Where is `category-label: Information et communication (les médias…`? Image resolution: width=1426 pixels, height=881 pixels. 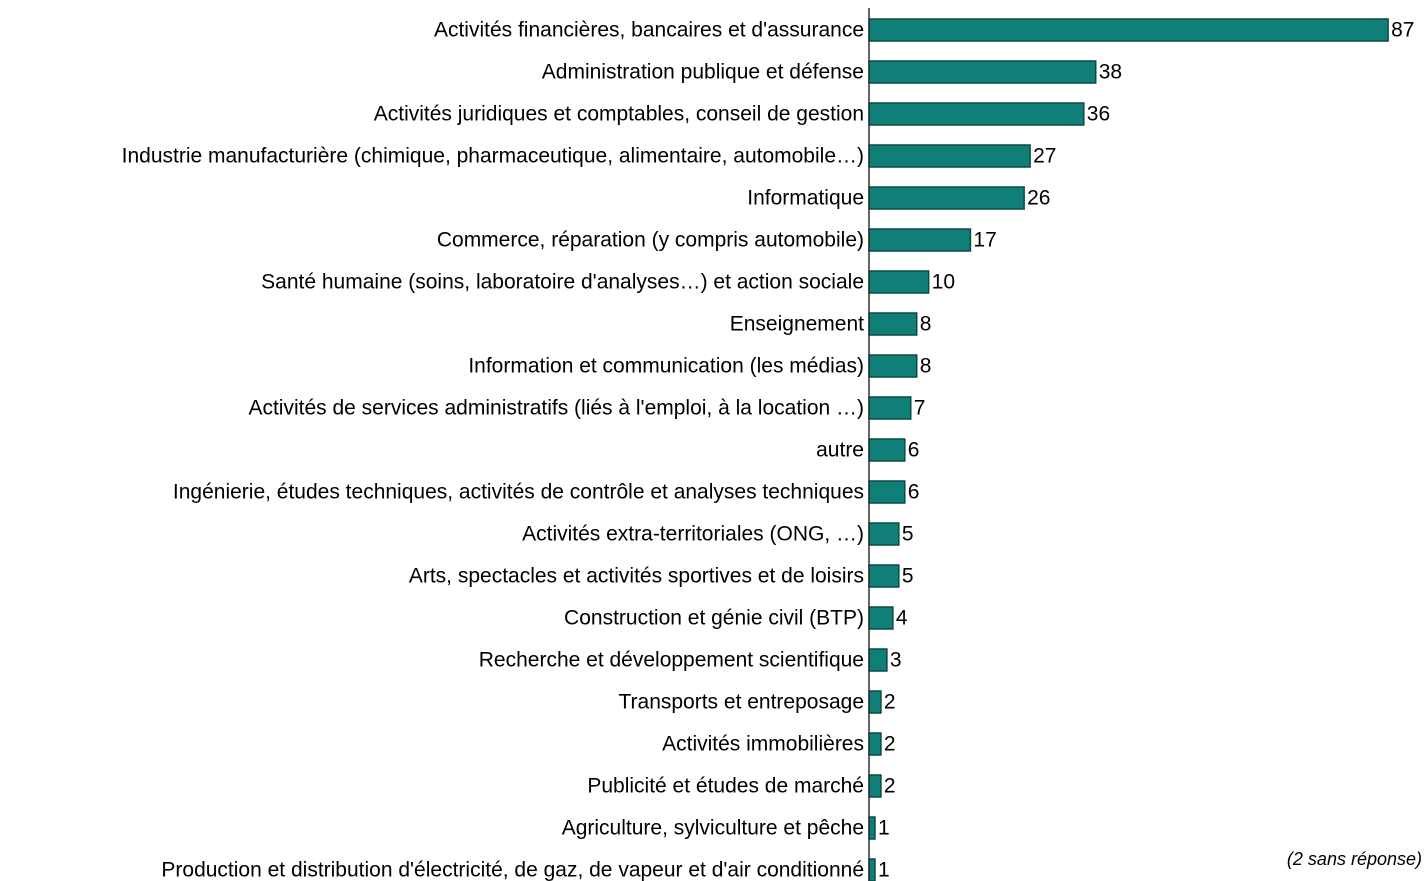
category-label: Information et communication (les médias… is located at coordinates (666, 366).